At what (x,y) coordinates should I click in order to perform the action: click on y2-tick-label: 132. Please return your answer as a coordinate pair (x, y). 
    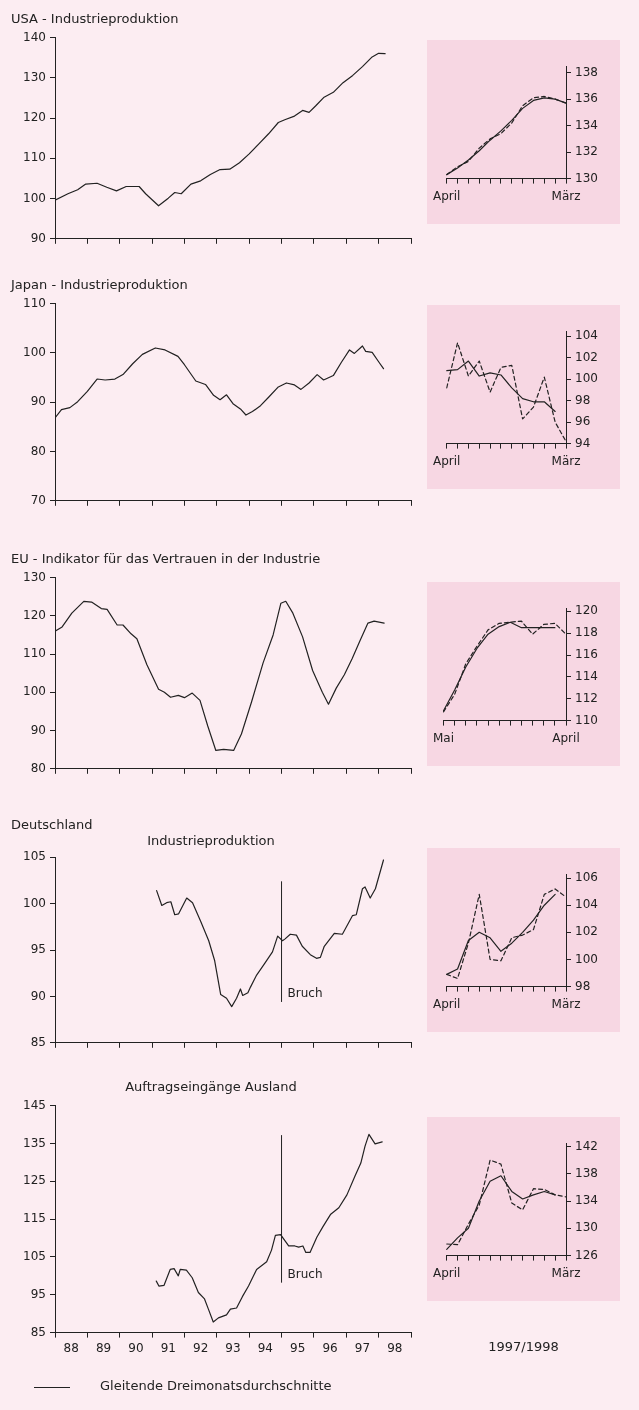
    Looking at the image, I should click on (586, 151).